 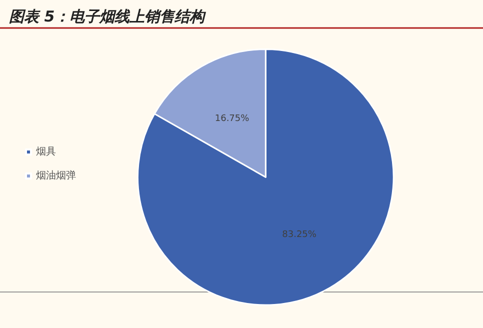 I want to click on data-label: 83.25%, so click(x=299, y=235).